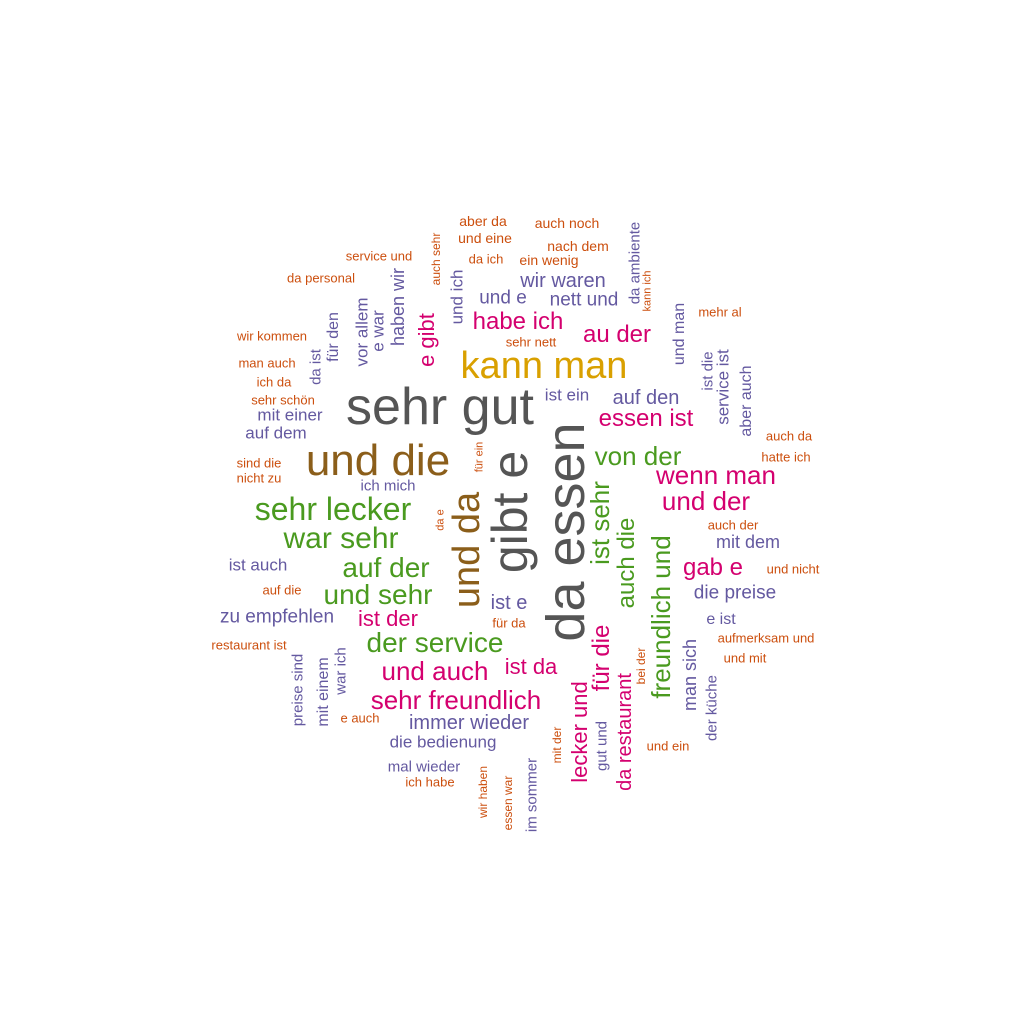 This screenshot has height=1024, width=1024. I want to click on word-die-bedienung: die bedienung, so click(443, 742).